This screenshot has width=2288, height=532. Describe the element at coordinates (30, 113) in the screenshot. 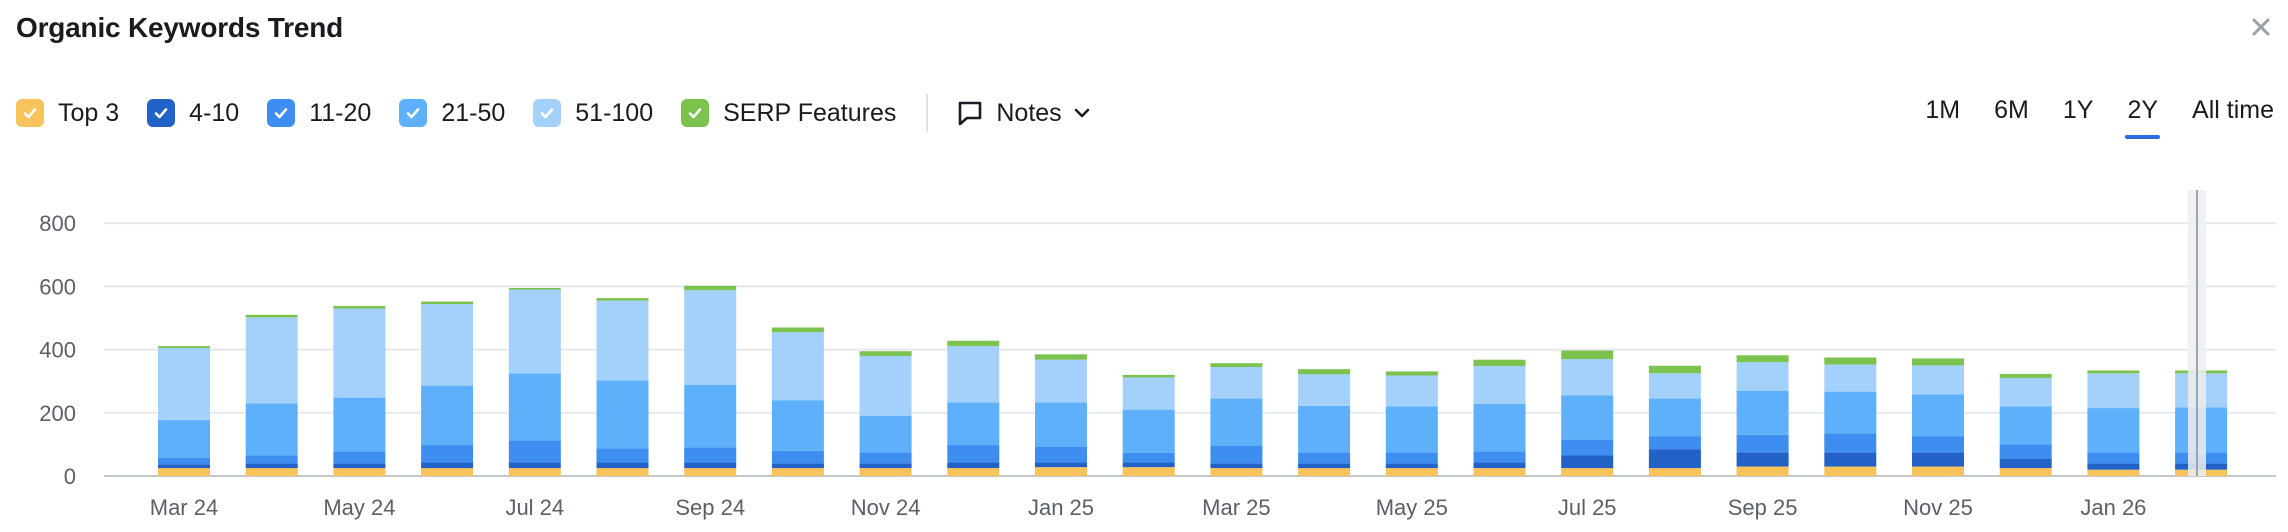

I see `checkbox-top3` at that location.